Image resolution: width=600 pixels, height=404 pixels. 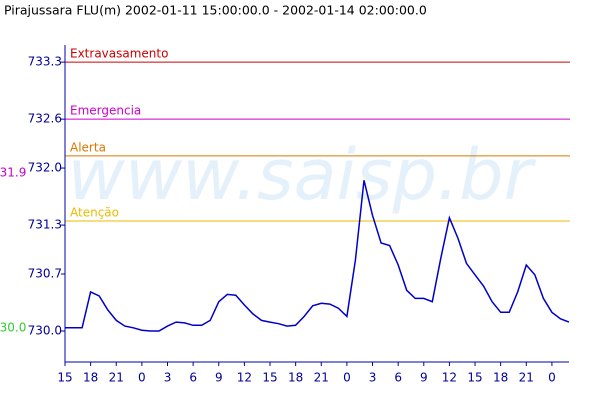 What do you see at coordinates (119, 54) in the screenshot?
I see `threshold-label: Extravasamento` at bounding box center [119, 54].